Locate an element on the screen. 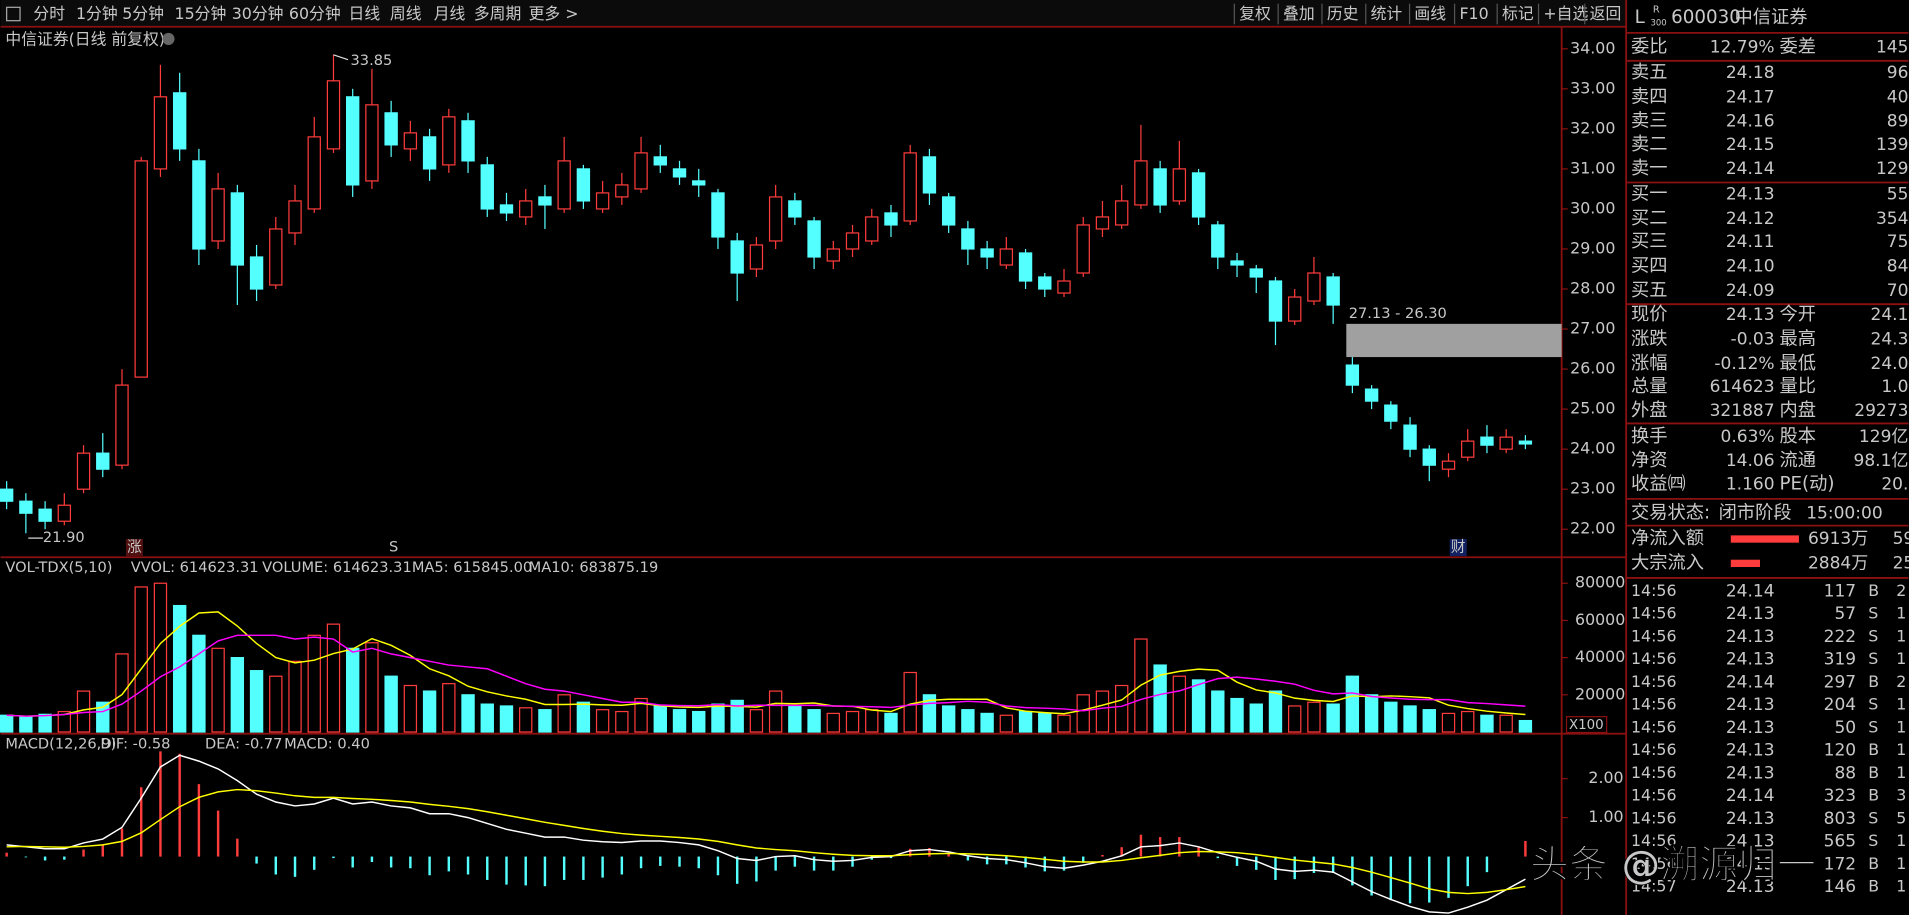  stat-label: 量比 is located at coordinates (1797, 386).